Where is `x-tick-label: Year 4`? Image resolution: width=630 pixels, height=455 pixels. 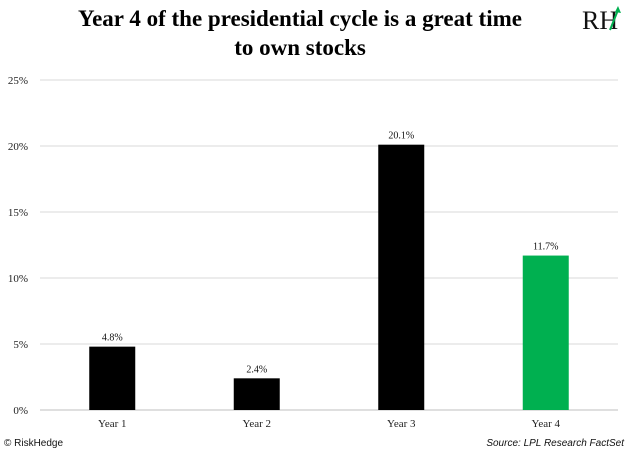 x-tick-label: Year 4 is located at coordinates (545, 424).